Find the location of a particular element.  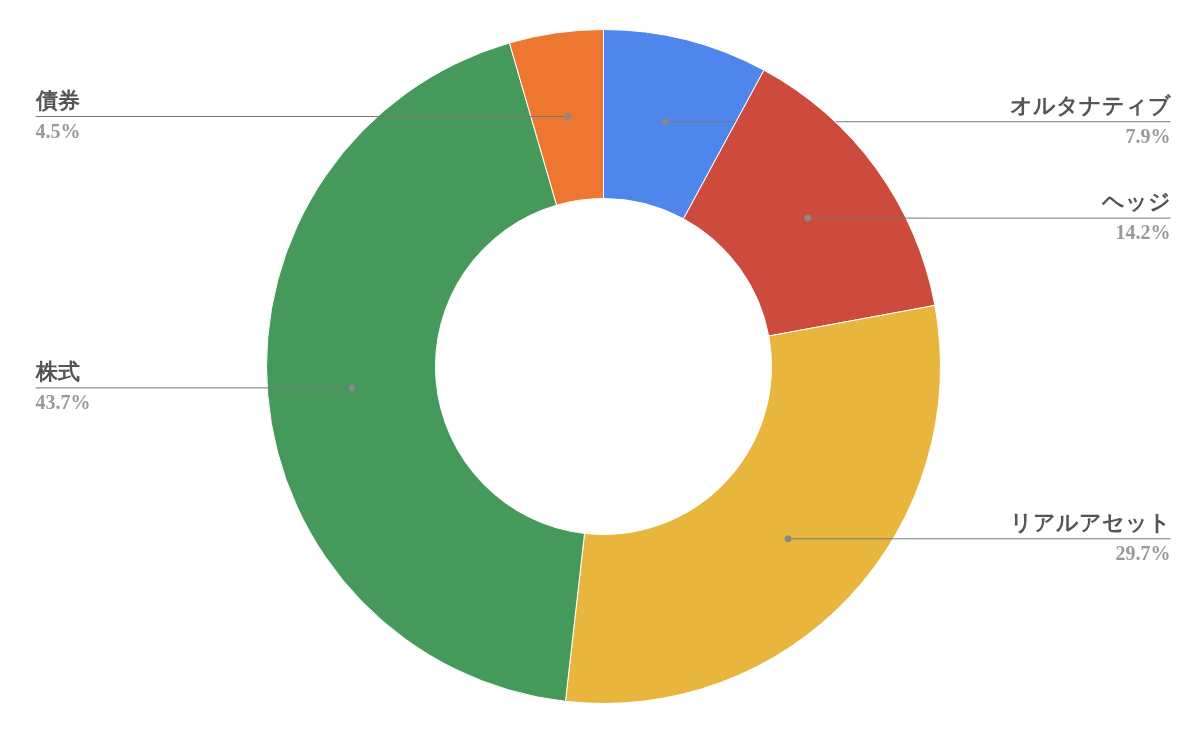

slice-label: ヘッジ is located at coordinates (1135, 202).